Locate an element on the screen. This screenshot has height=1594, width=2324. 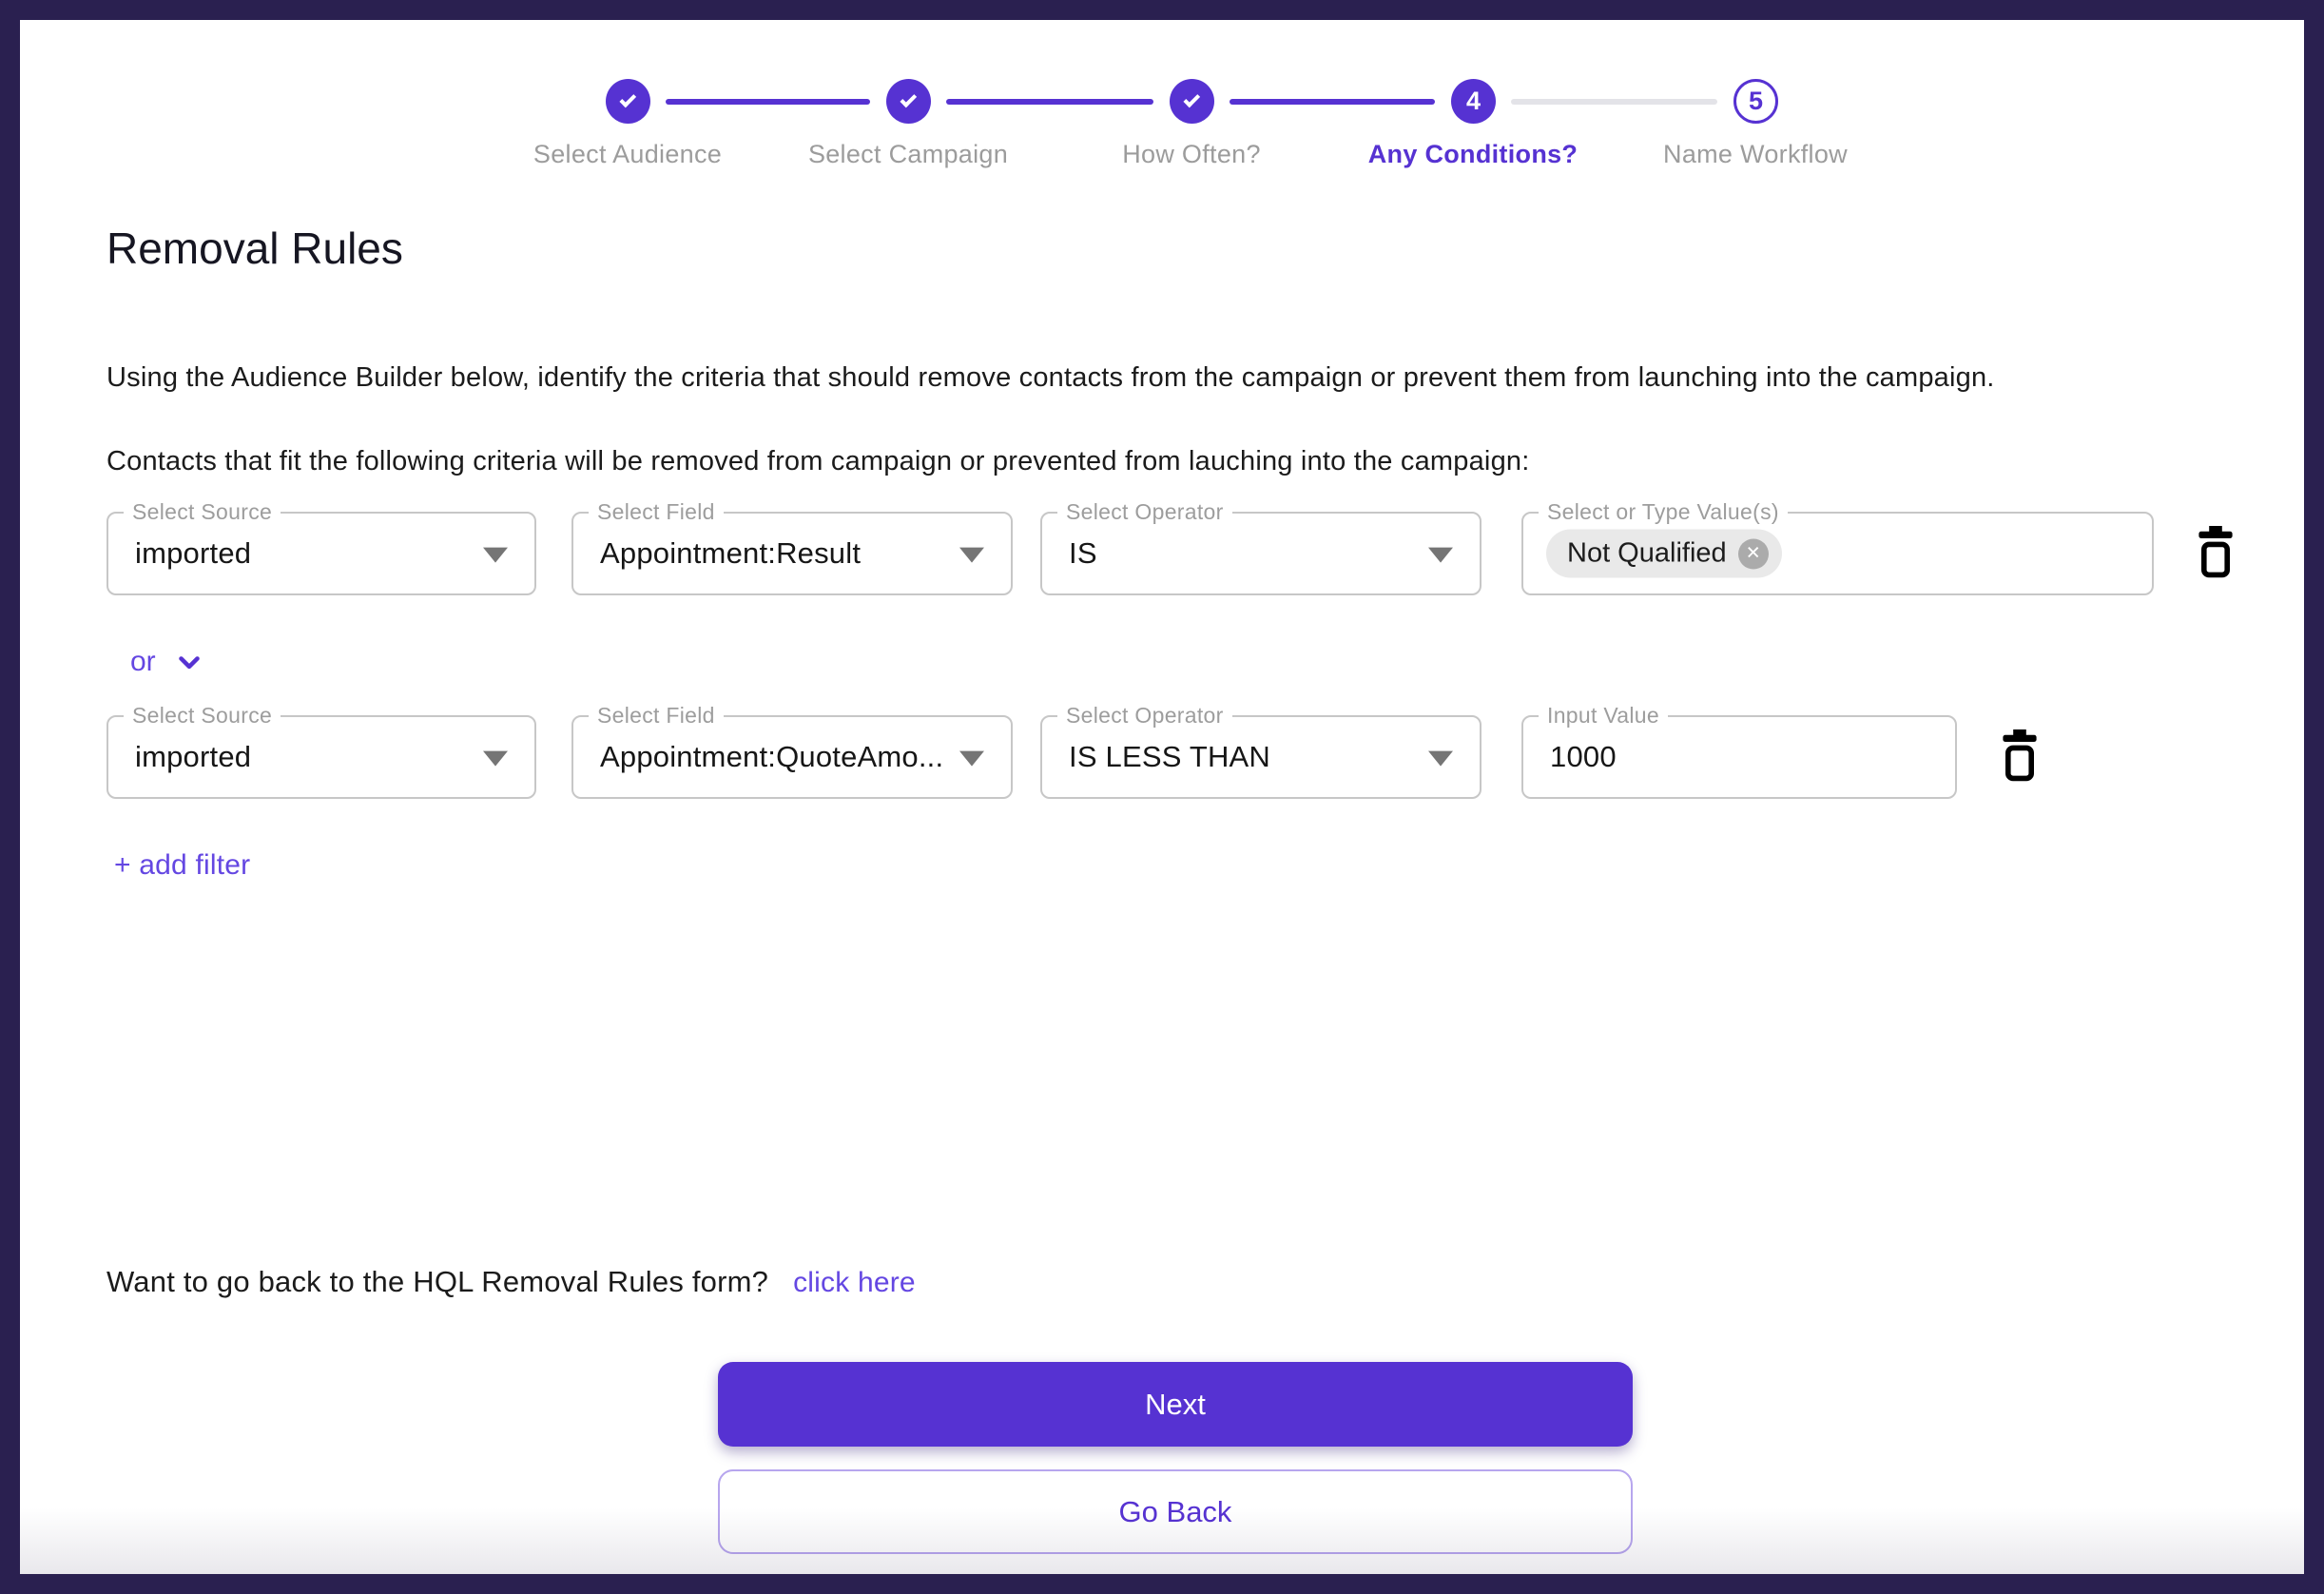
step-label-name-workflow: Name Workflow is located at coordinates (1756, 154).